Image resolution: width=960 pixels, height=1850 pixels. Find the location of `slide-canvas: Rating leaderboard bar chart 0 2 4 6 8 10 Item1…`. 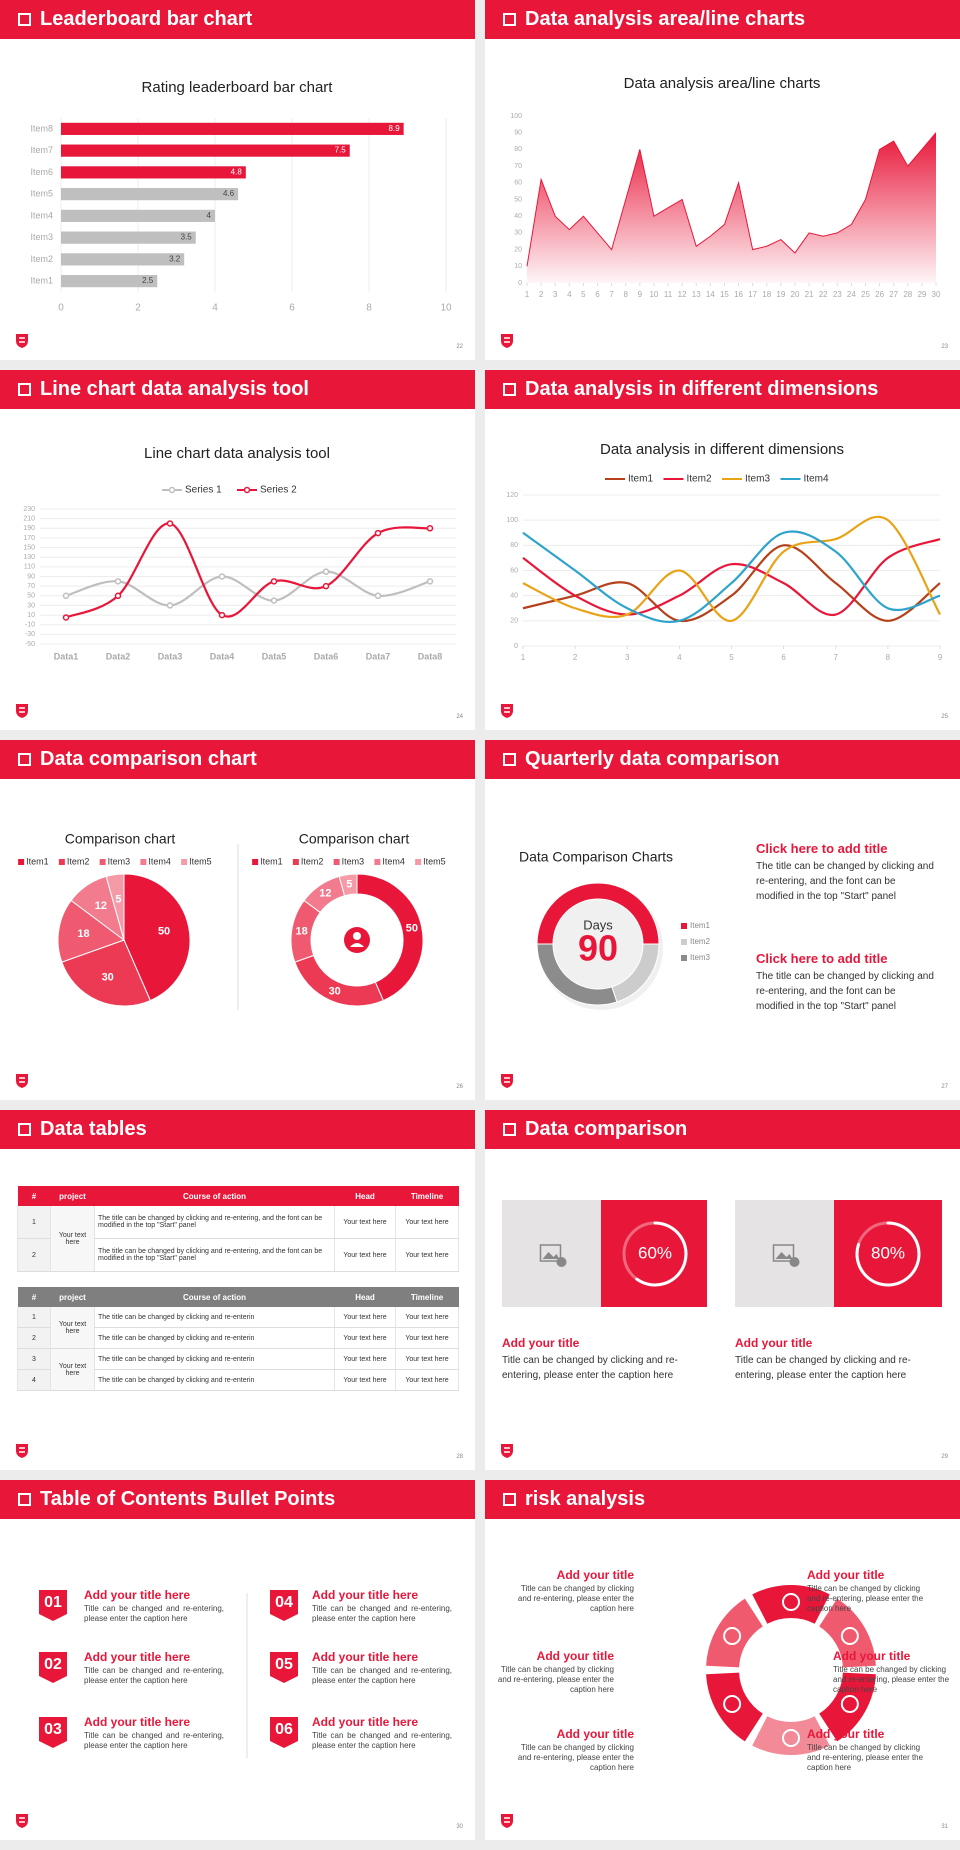

slide-canvas: Rating leaderboard bar chart 0 2 4 6 8 10 Item1… is located at coordinates (234, 213).